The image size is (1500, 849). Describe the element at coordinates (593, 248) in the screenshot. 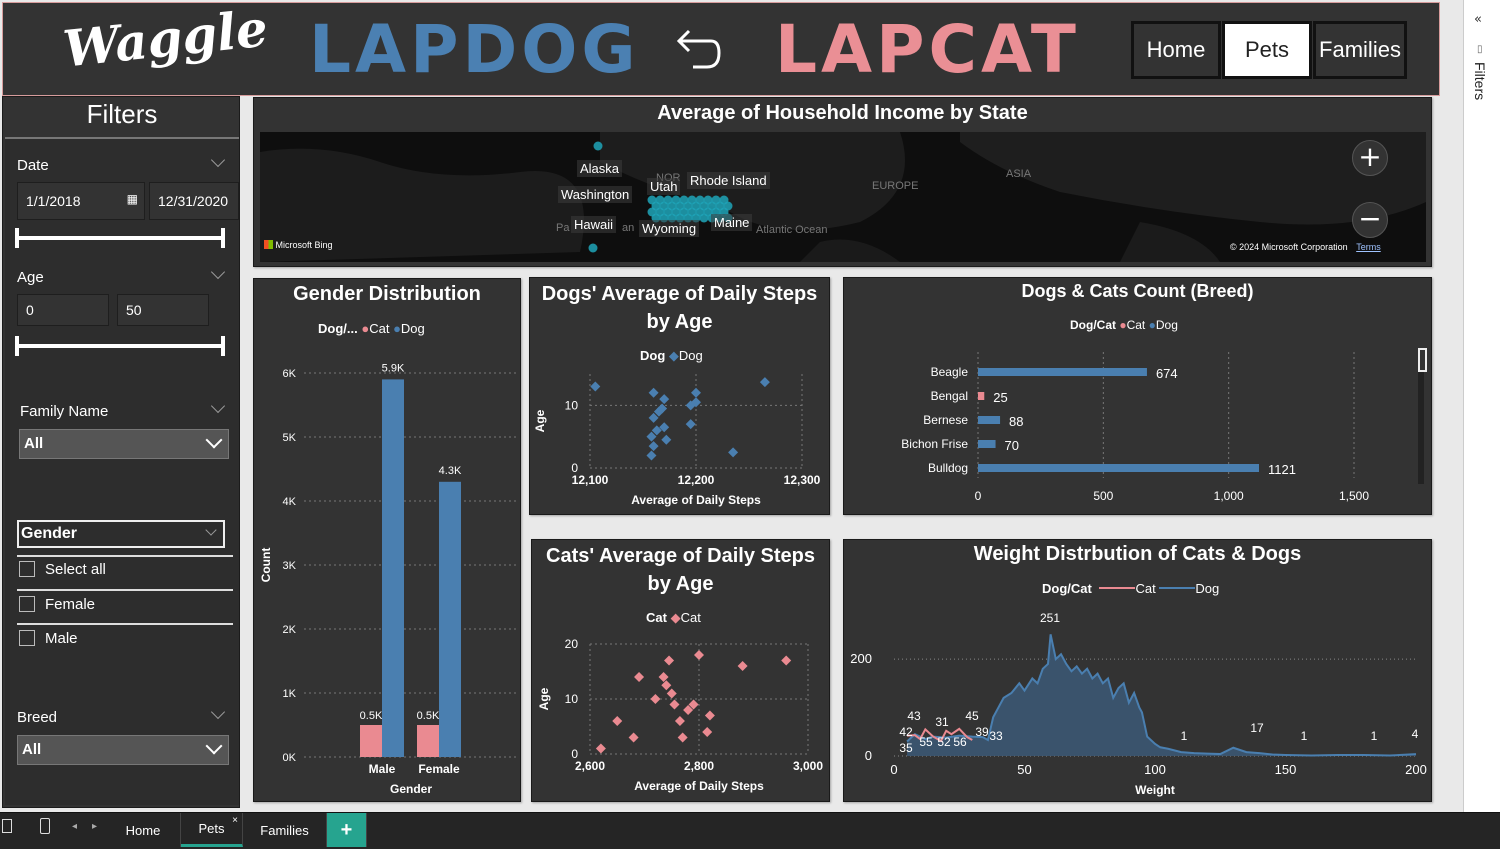

I see `state-bubble` at that location.